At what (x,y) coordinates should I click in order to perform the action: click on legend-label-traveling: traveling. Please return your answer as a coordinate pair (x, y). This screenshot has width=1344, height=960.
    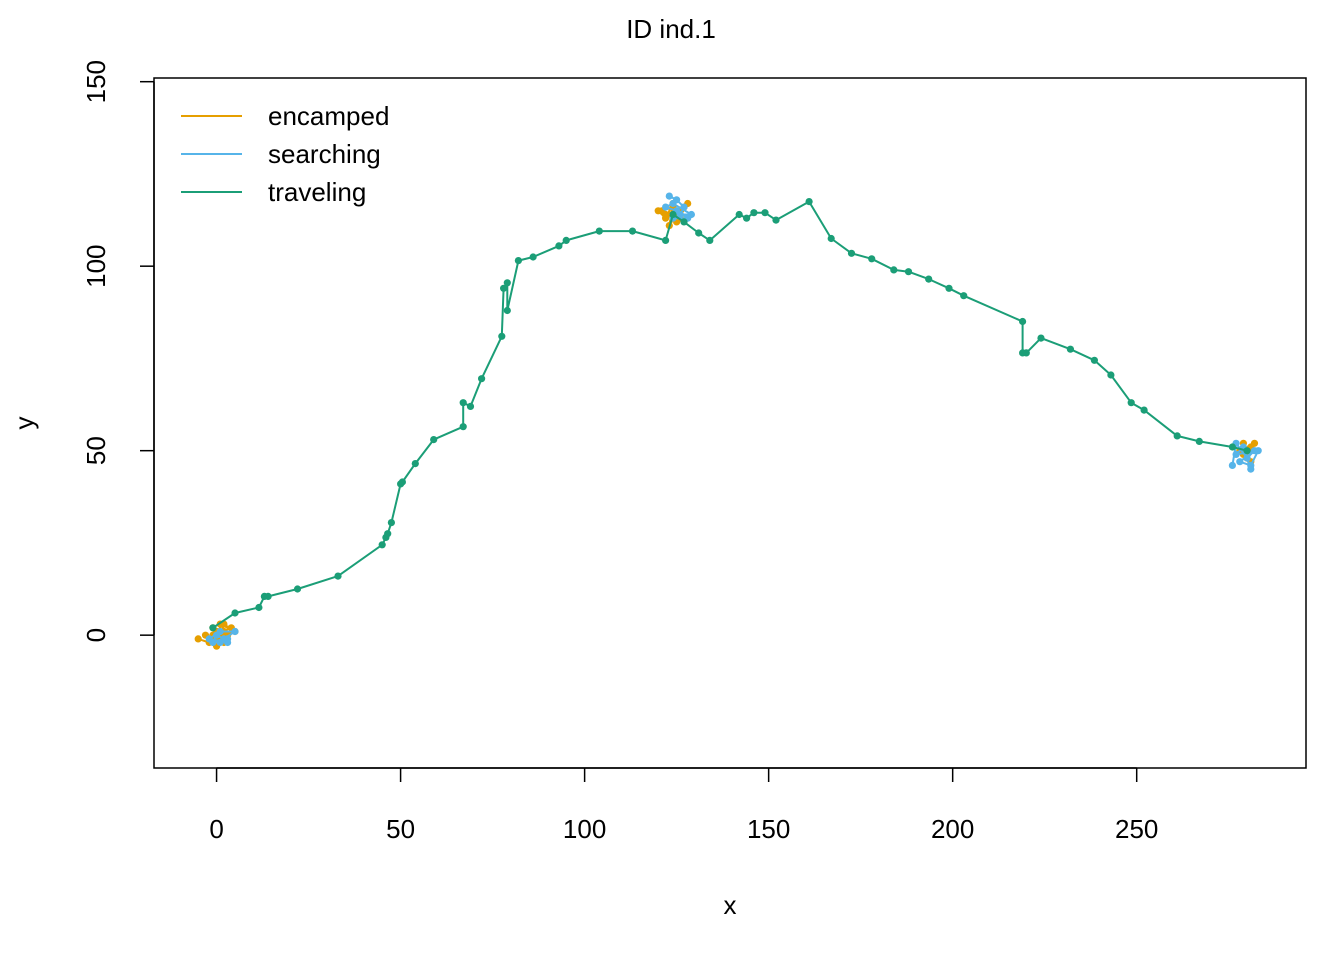
    Looking at the image, I should click on (317, 192).